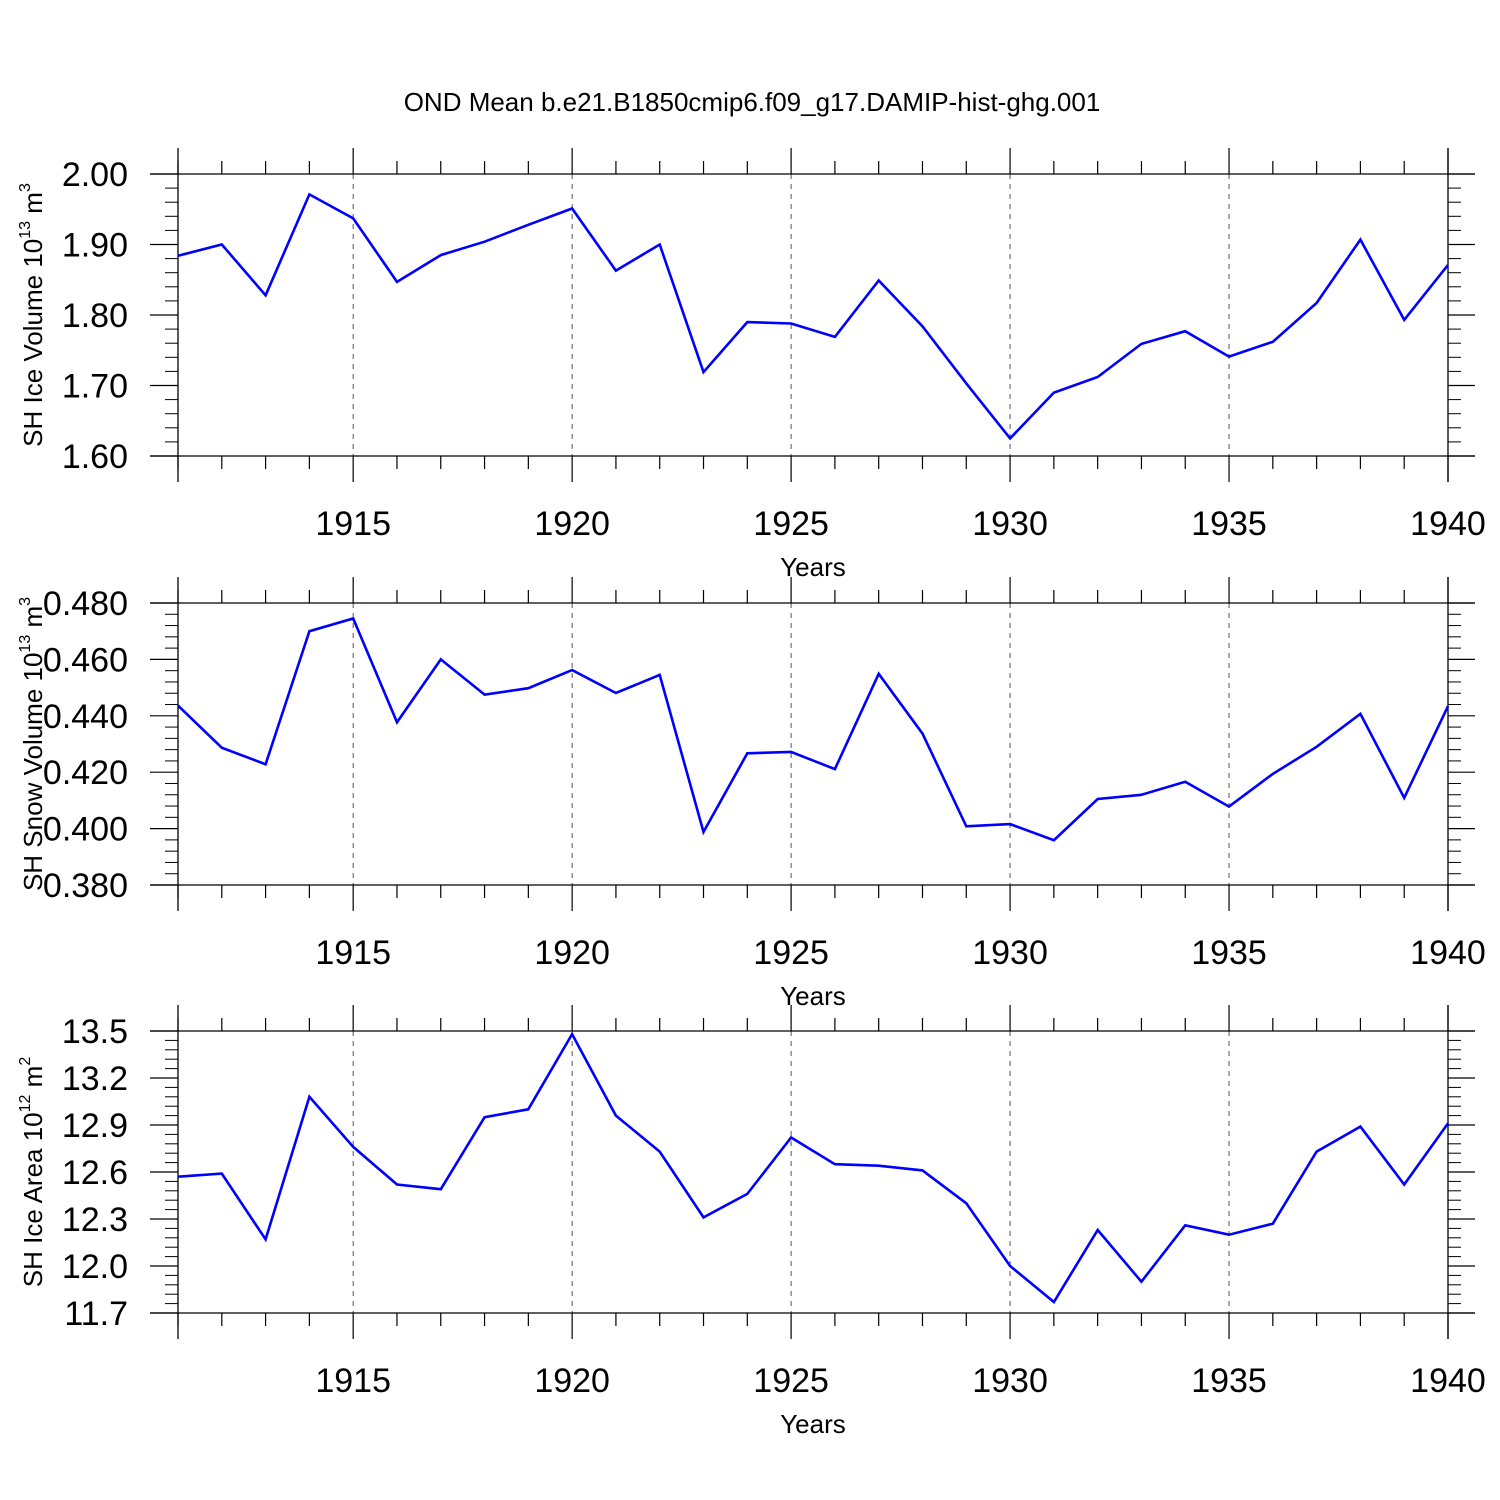  What do you see at coordinates (95, 316) in the screenshot?
I see `y-tick-label: 1.80` at bounding box center [95, 316].